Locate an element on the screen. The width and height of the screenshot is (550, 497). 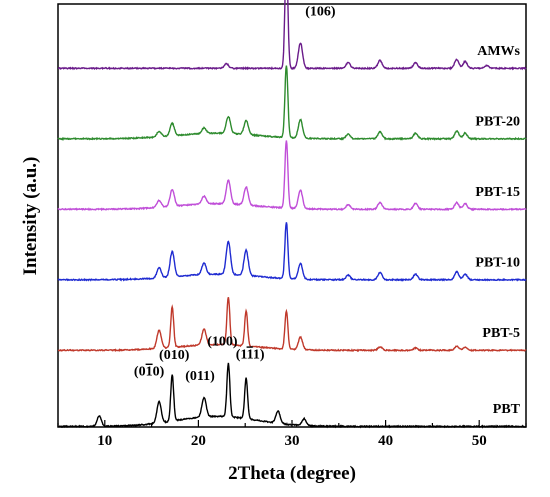
peak-label-3: (010) is located at coordinates (174, 355).